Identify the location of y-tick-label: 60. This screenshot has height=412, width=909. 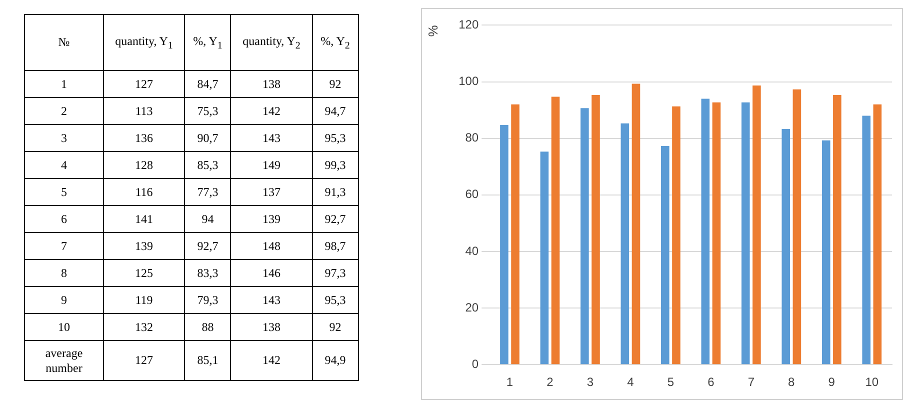
(472, 194).